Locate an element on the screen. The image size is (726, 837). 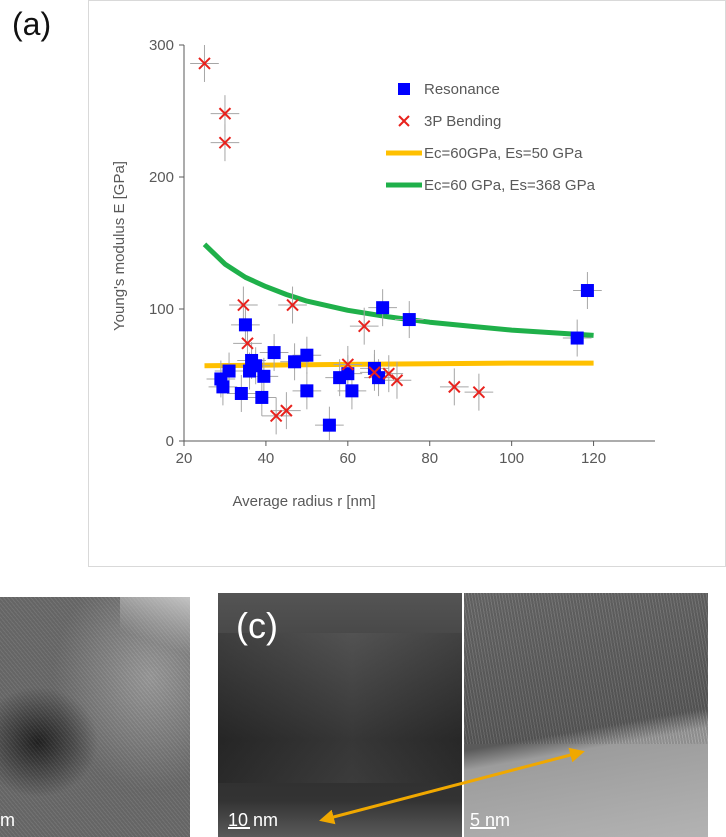
legend-label: 3P Bending is located at coordinates (462, 121).